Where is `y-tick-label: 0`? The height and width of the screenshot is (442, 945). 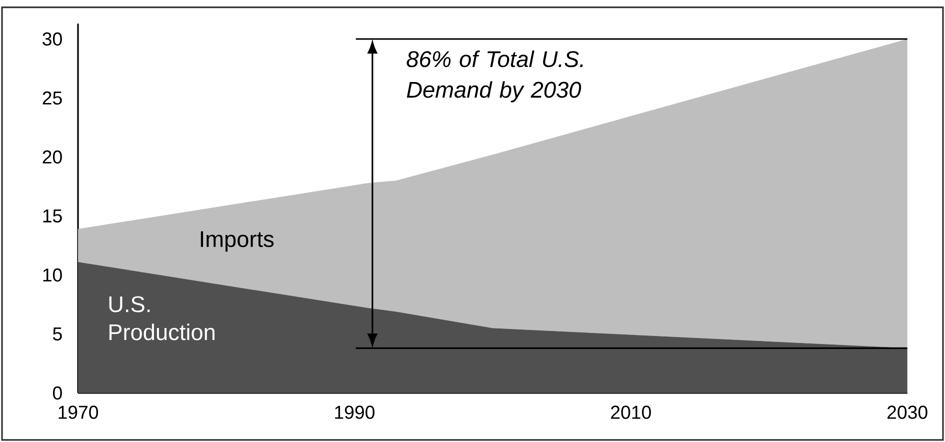 y-tick-label: 0 is located at coordinates (57, 393).